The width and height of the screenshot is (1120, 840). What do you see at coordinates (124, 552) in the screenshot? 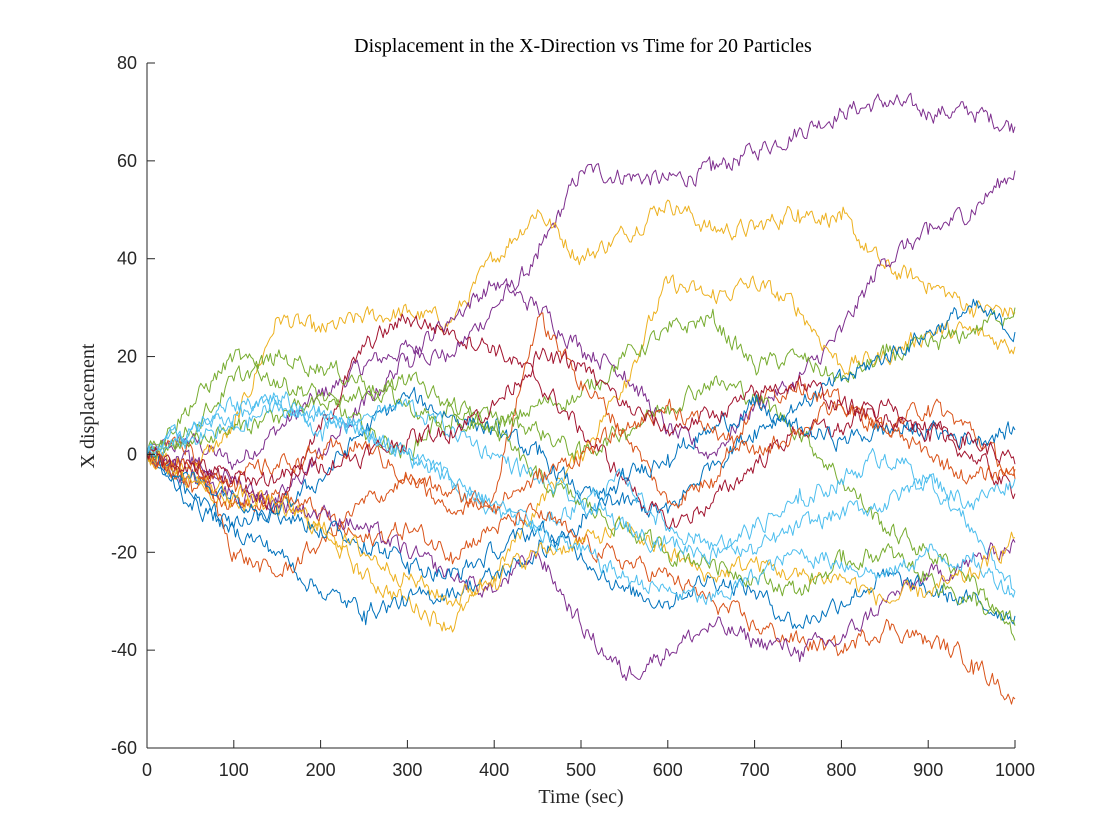
I see `y-tick-label: -20` at bounding box center [124, 552].